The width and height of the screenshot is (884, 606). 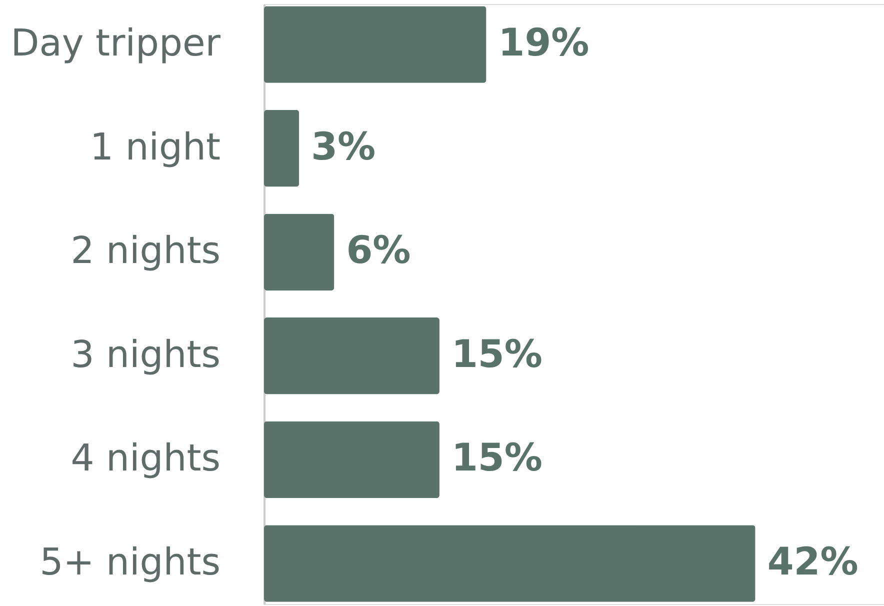 I want to click on y-tick-label: Day tripper, so click(x=116, y=42).